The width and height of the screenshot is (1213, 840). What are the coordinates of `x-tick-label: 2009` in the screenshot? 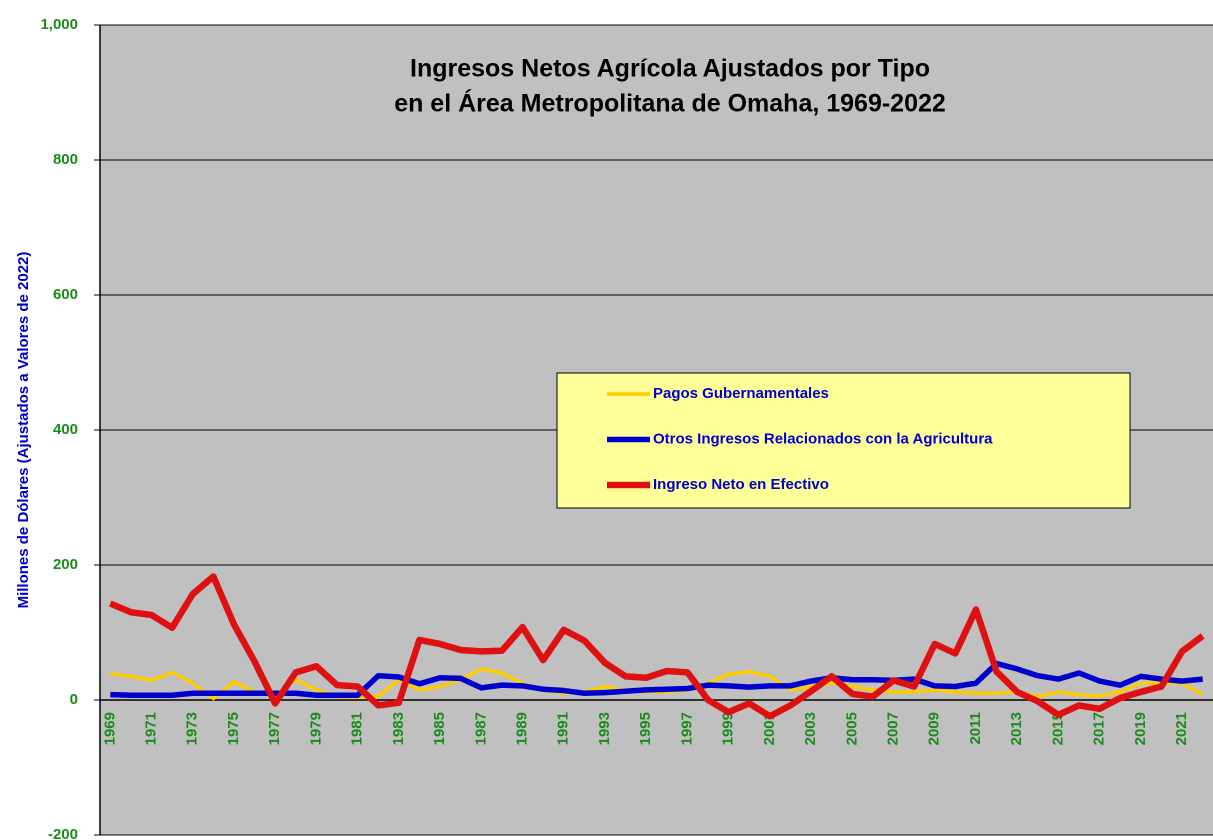 It's located at (934, 728).